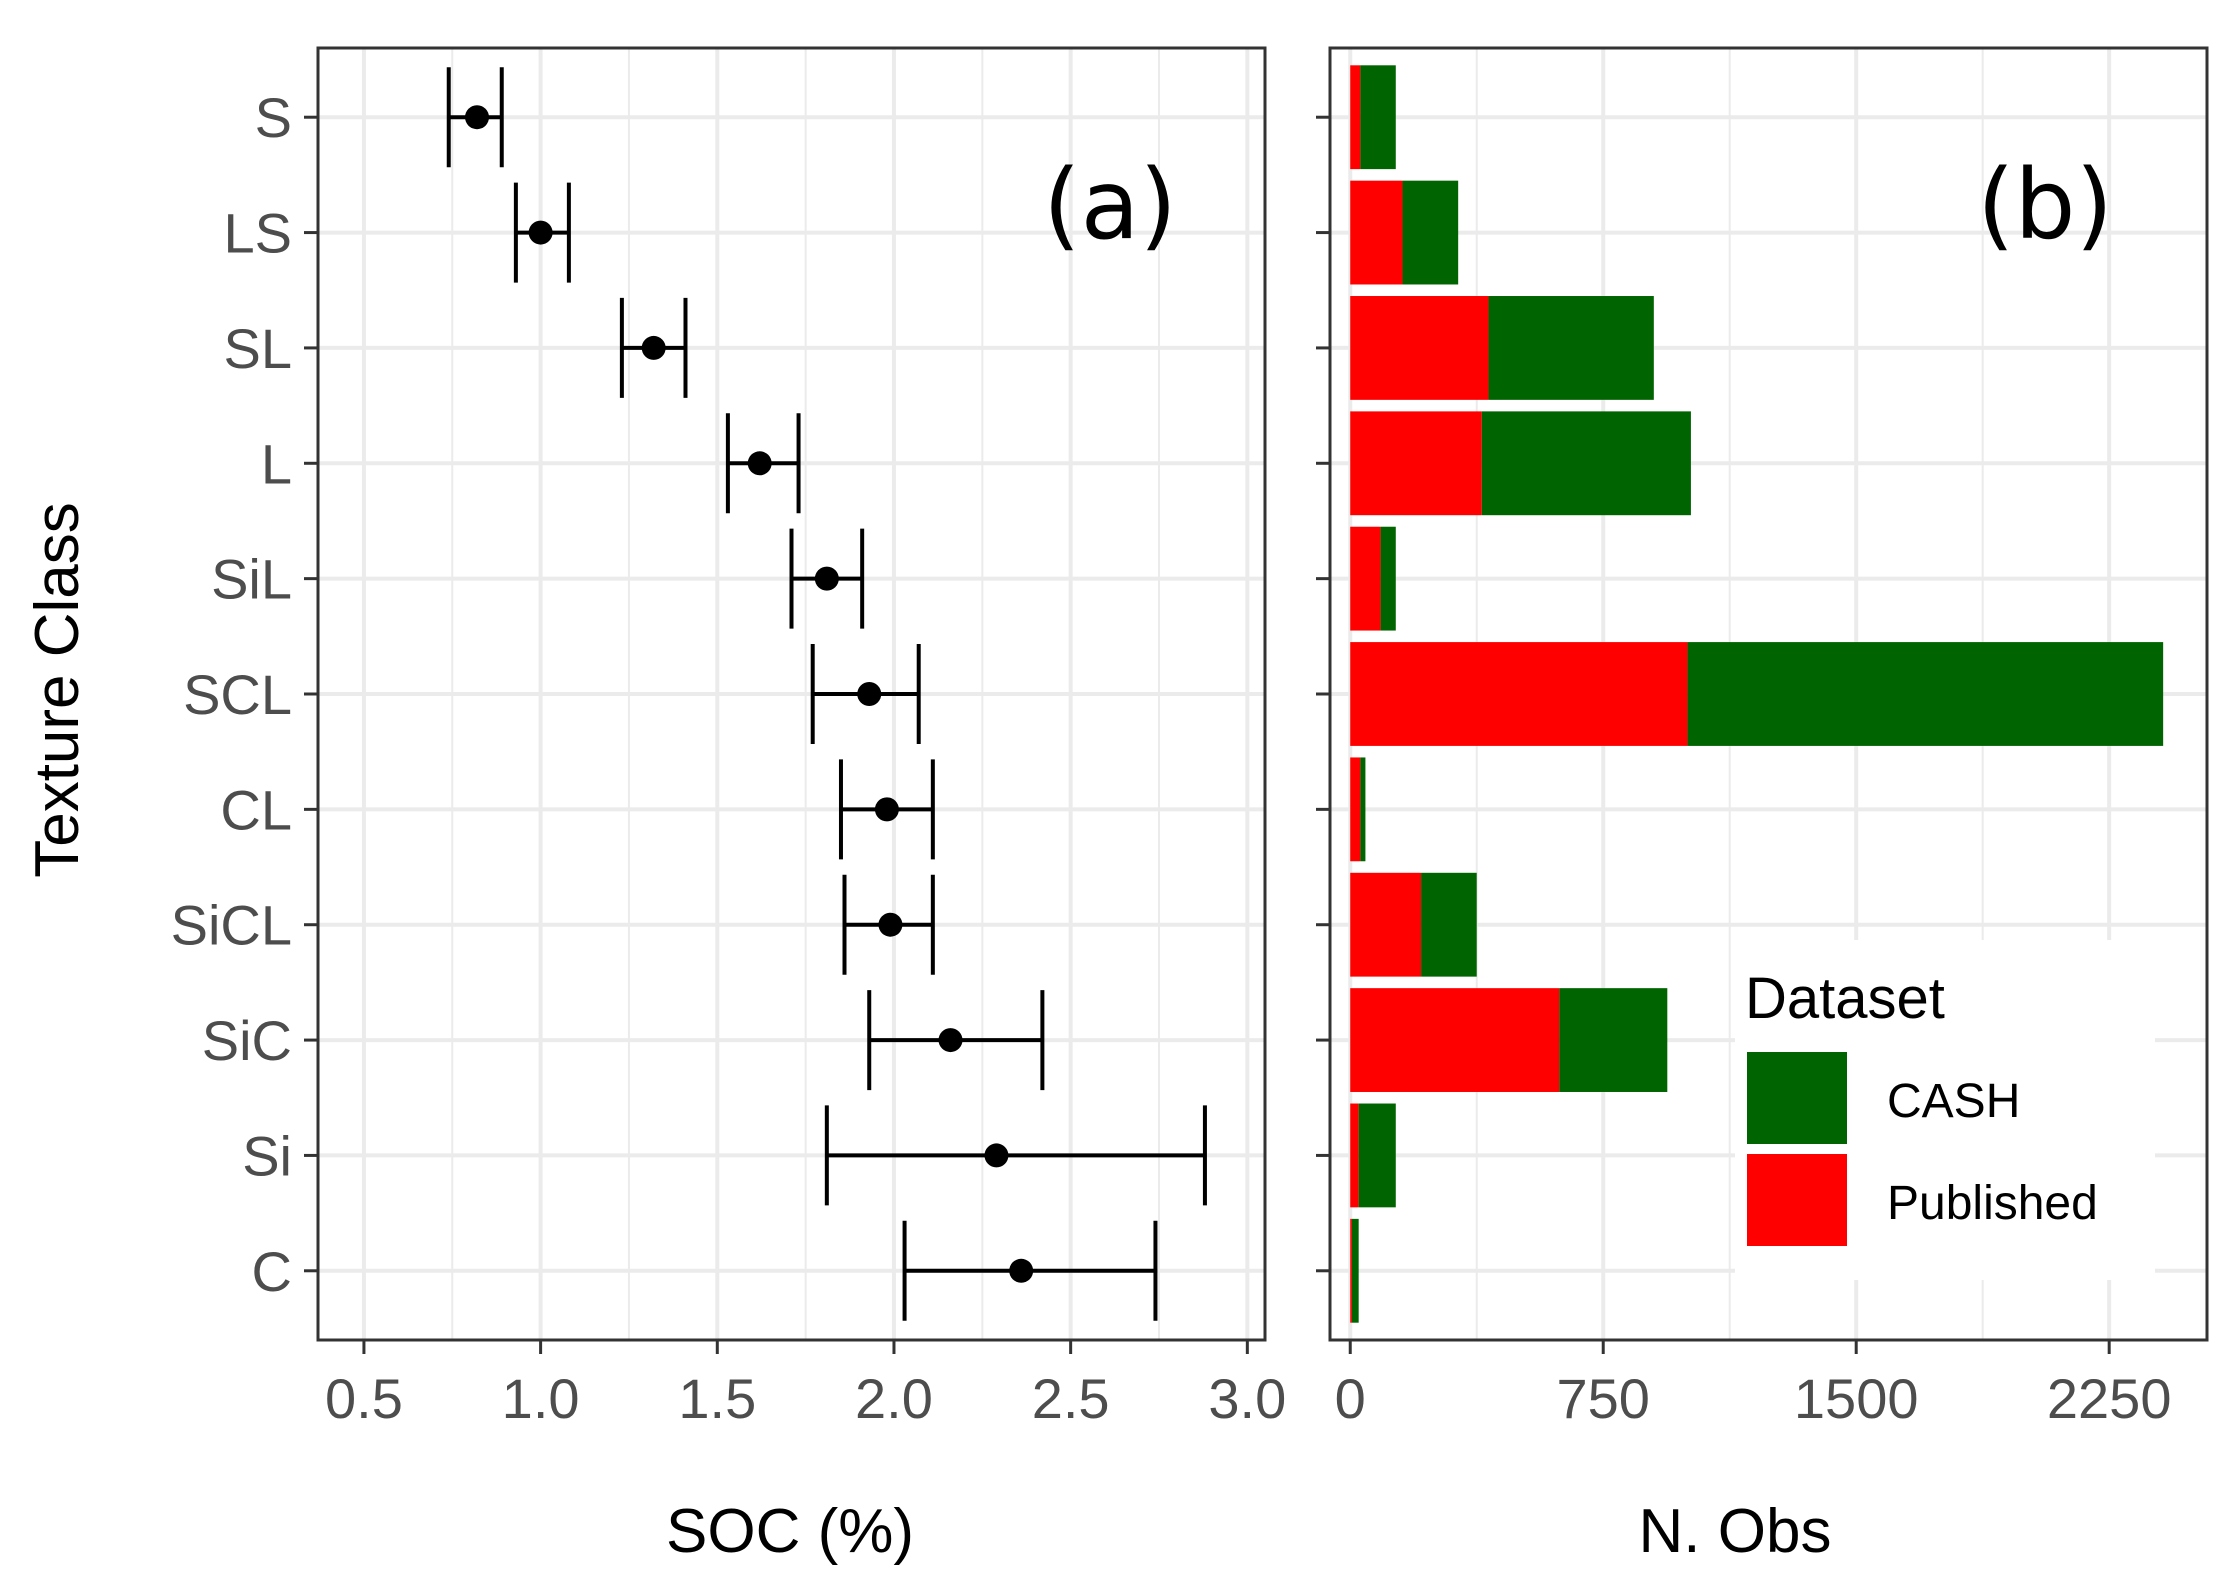  I want to click on bar-published-s, so click(1355, 117).